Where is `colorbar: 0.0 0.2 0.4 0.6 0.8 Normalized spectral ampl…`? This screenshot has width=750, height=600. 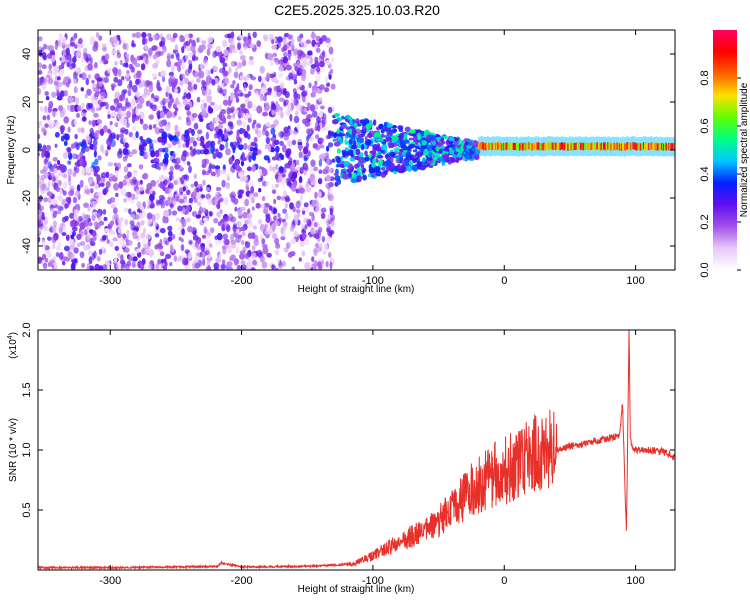 colorbar: 0.0 0.2 0.4 0.6 0.8 Normalized spectral ampl… is located at coordinates (724, 154).